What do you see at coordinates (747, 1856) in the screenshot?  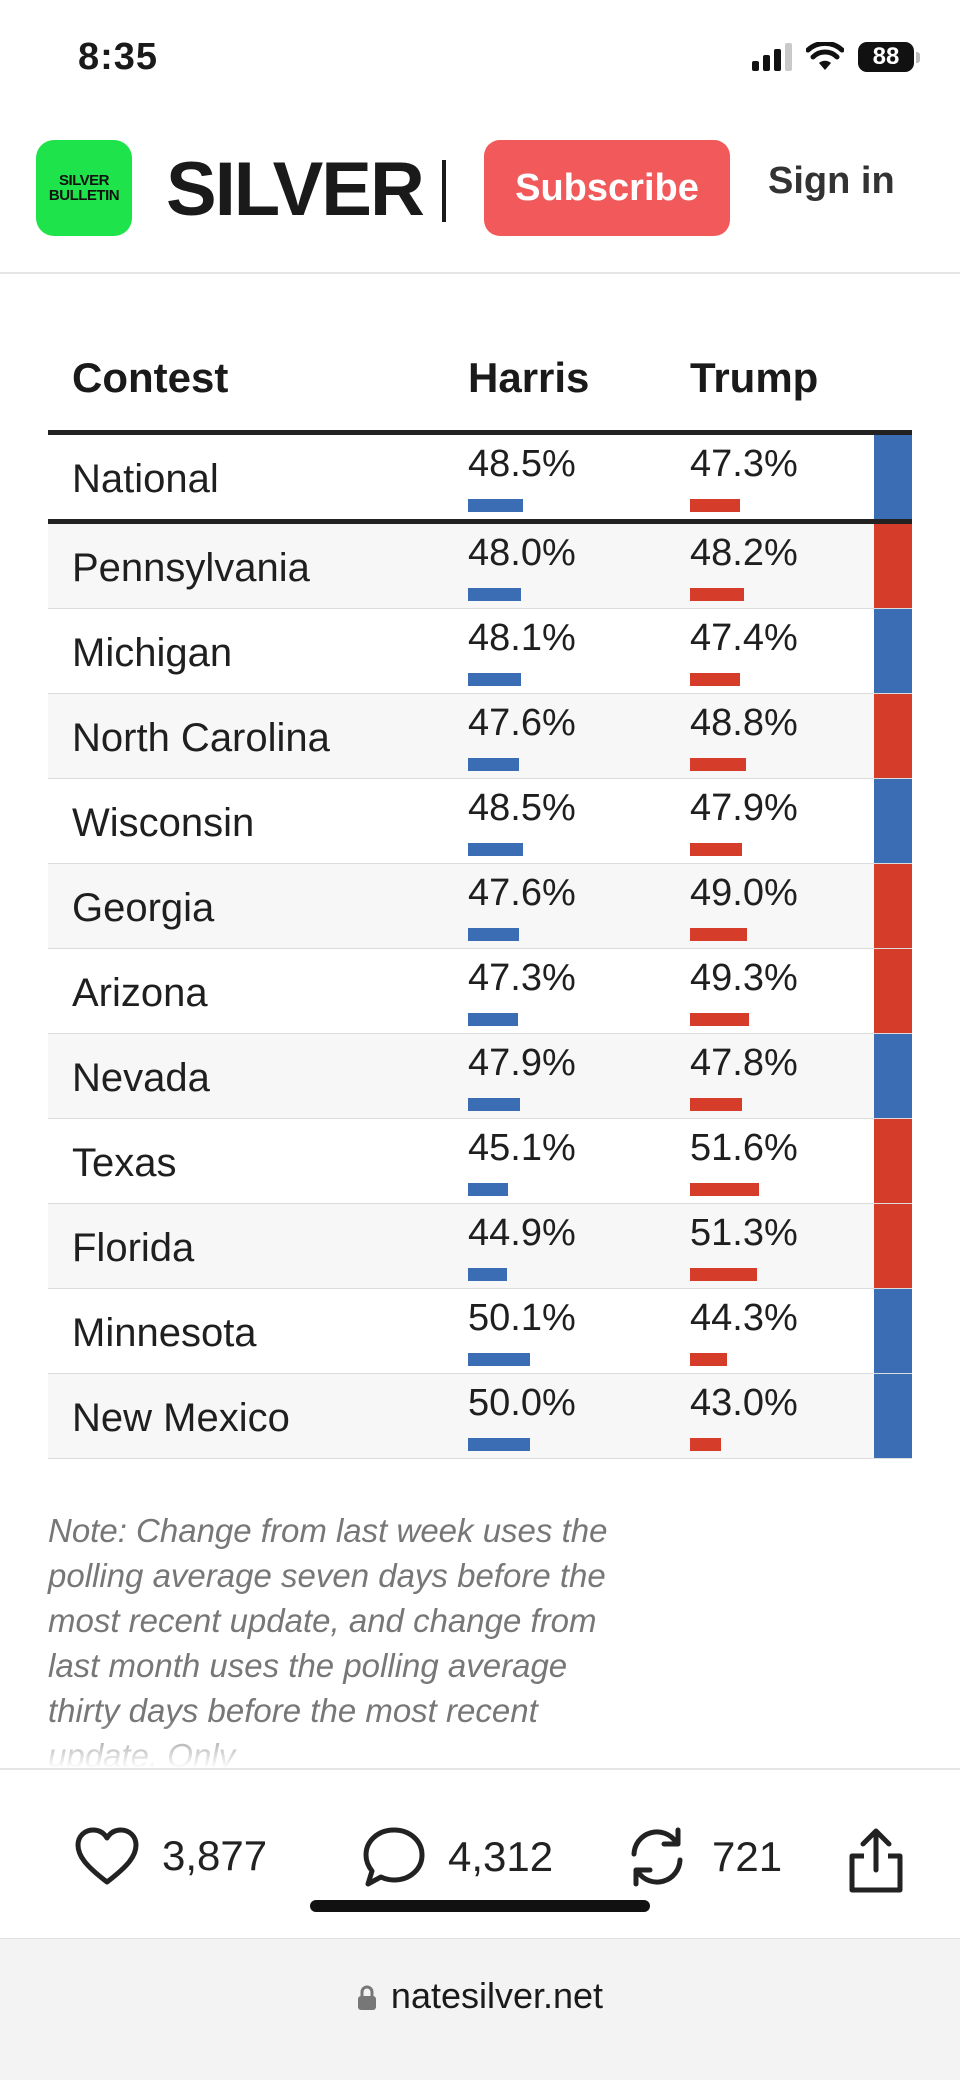 I see `restack-count: 721` at bounding box center [747, 1856].